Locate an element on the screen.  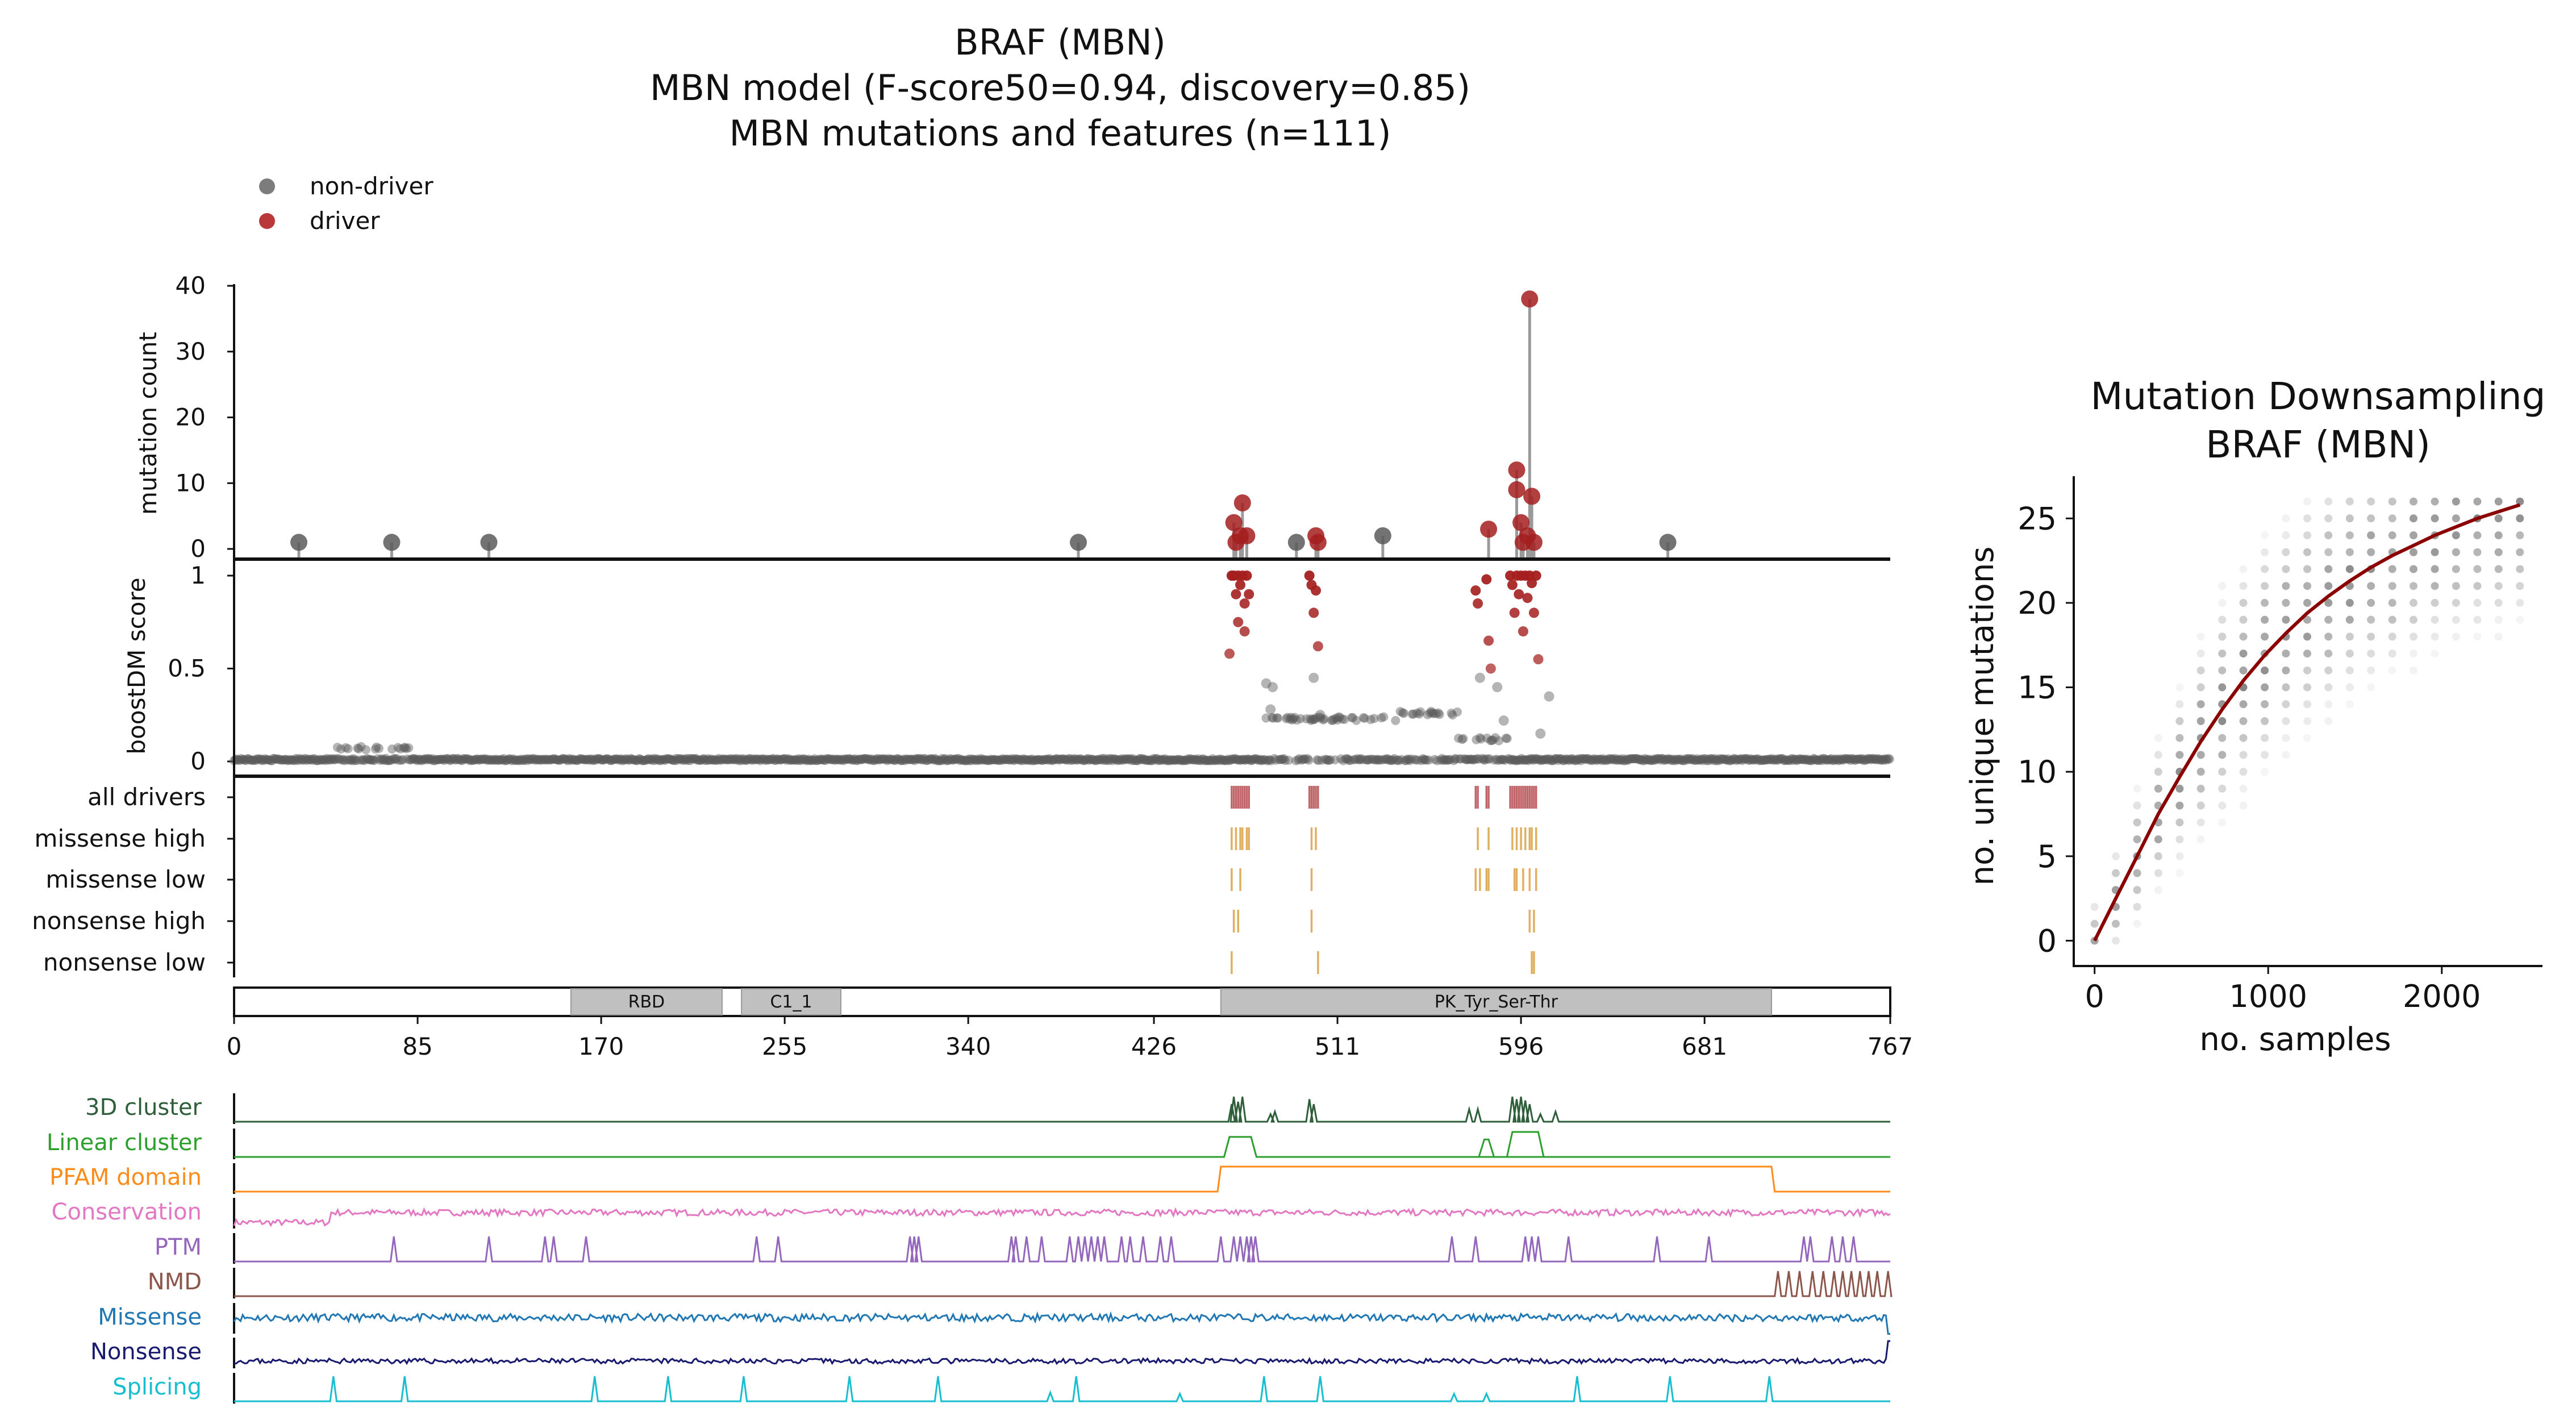
protein-domain-label: RBD is located at coordinates (646, 1002).